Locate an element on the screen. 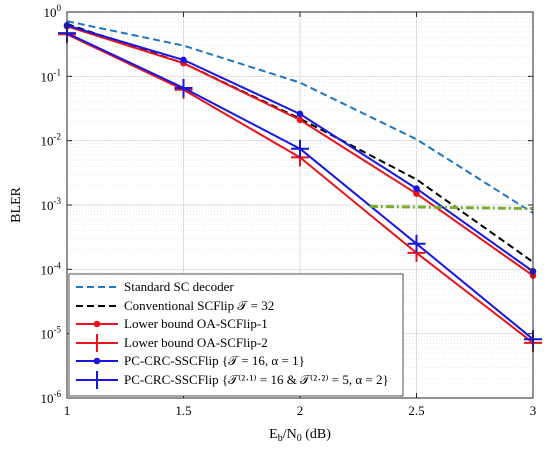 This screenshot has width=550, height=460. y-tick-label: 10⁻⁵ is located at coordinates (51, 333).